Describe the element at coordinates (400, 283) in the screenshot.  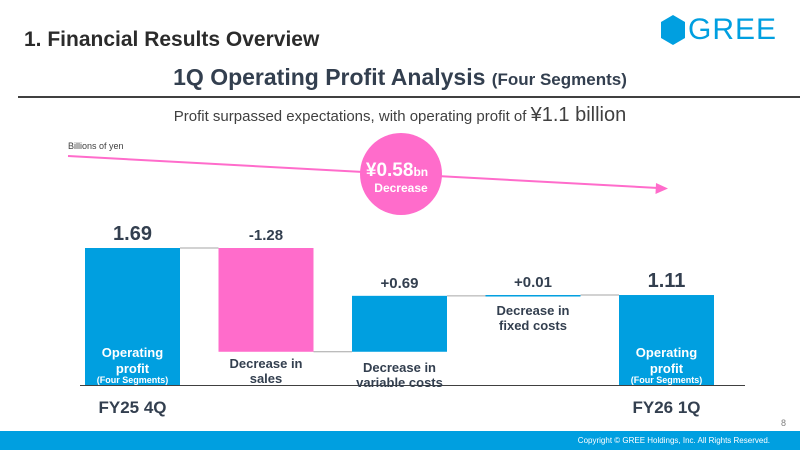
I see `value-label-2: +0.69` at that location.